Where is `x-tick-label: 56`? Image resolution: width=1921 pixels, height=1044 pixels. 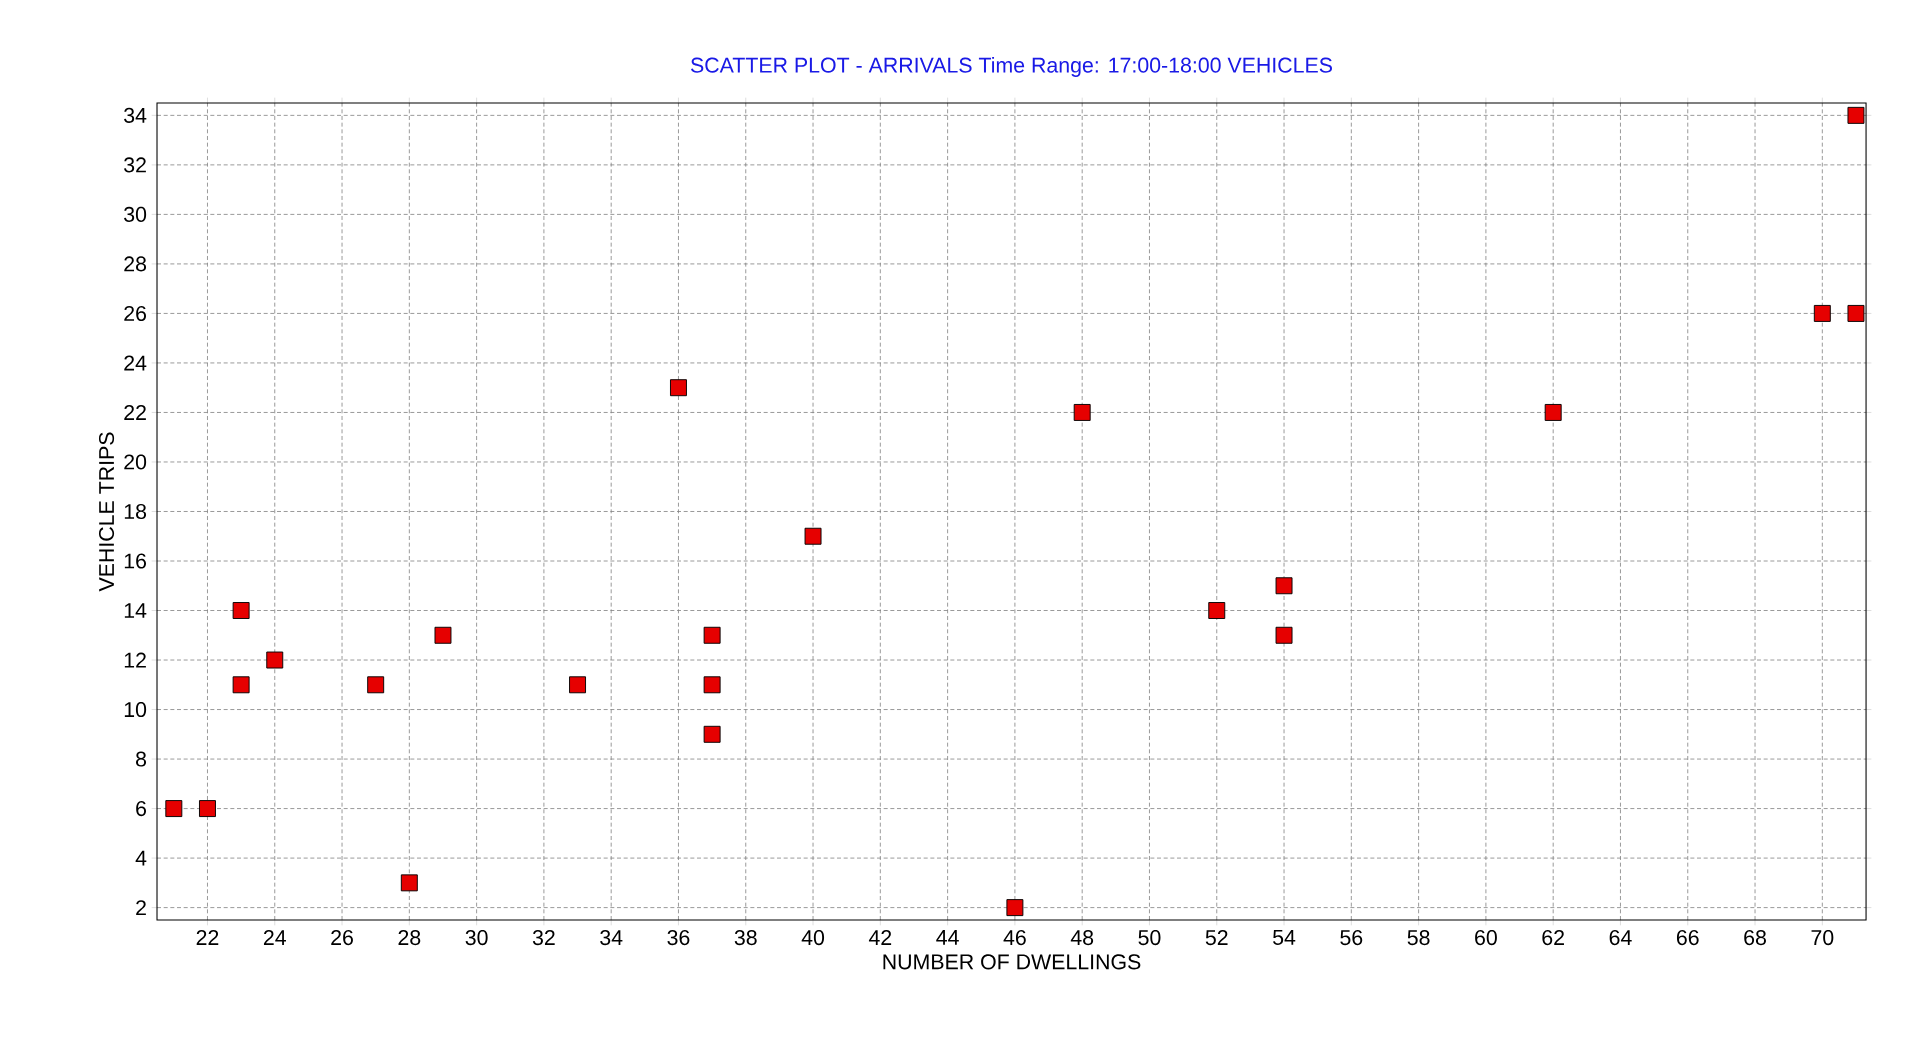
x-tick-label: 56 is located at coordinates (1351, 938).